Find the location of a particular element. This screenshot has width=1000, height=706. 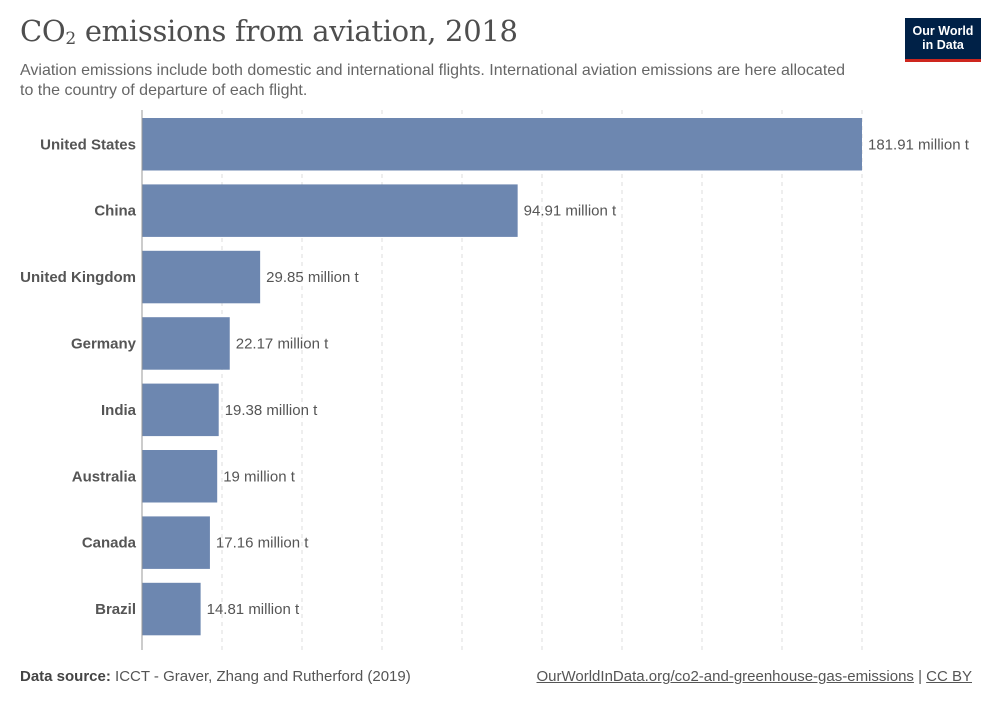

bar-canada is located at coordinates (176, 542).